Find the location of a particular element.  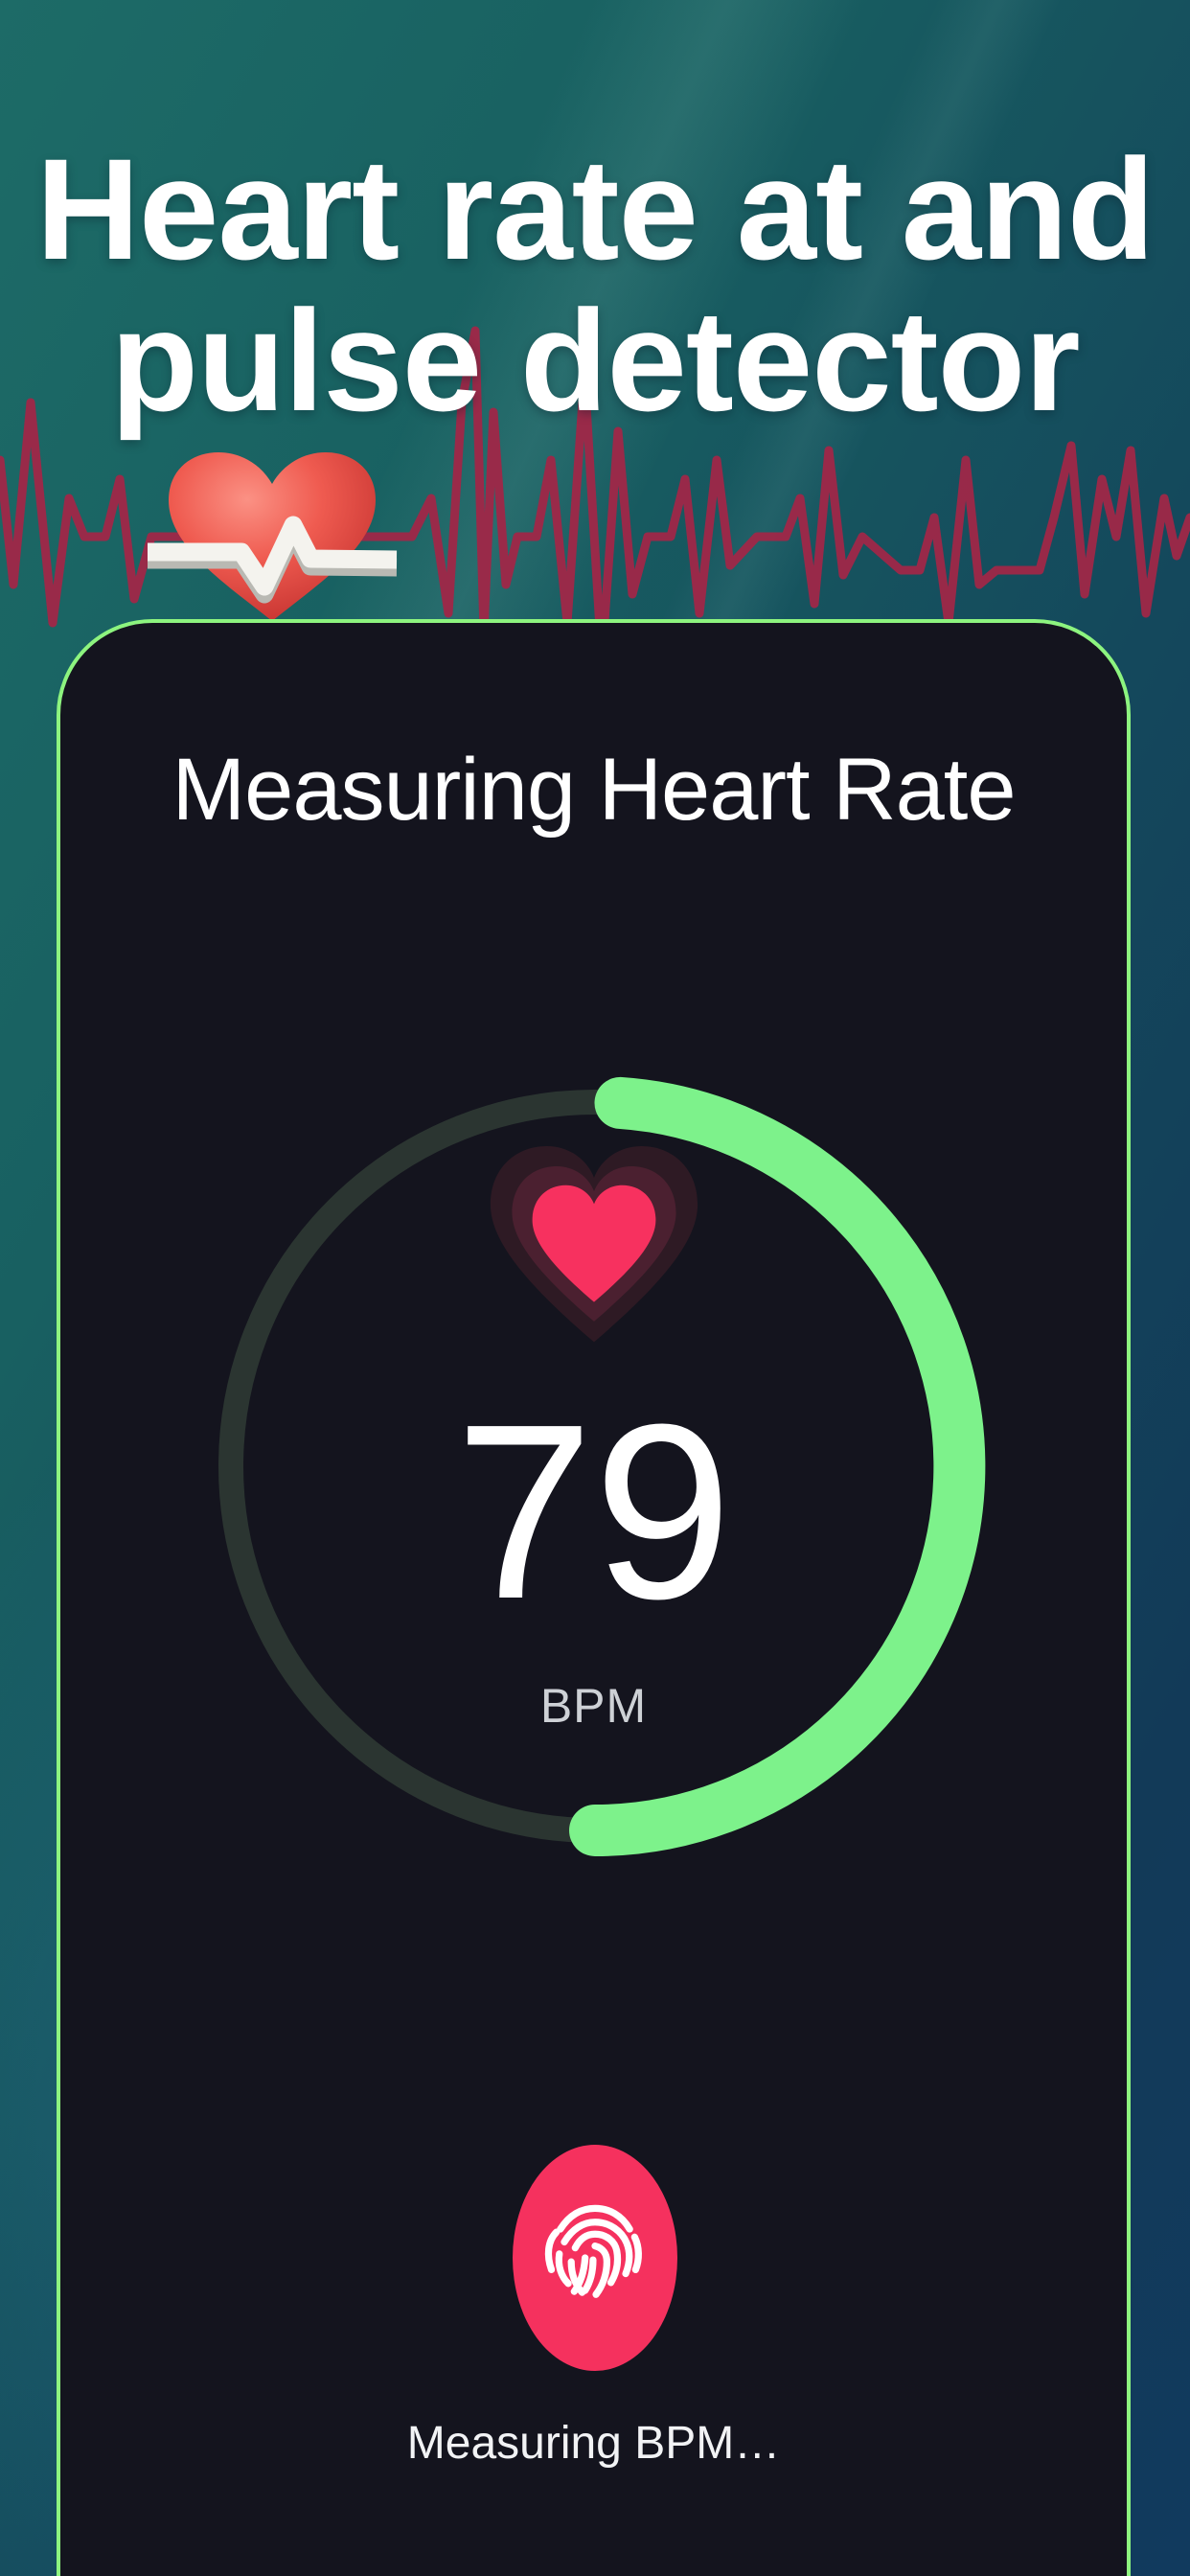

fingerprint-measure-button is located at coordinates (595, 2258).